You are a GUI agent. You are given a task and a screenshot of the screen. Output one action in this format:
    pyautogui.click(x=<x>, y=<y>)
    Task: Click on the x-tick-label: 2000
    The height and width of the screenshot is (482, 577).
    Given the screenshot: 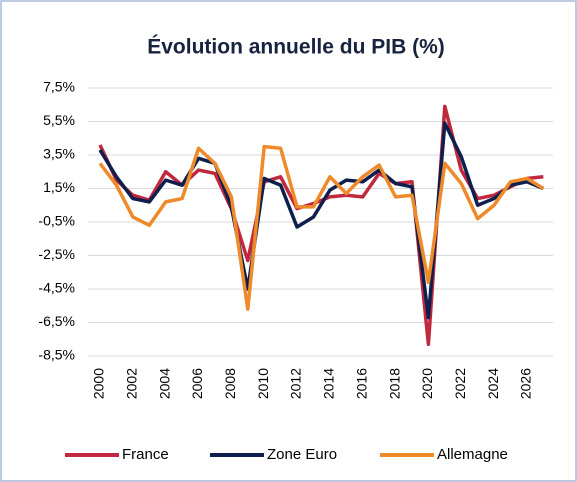 What is the action you would take?
    pyautogui.click(x=99, y=383)
    